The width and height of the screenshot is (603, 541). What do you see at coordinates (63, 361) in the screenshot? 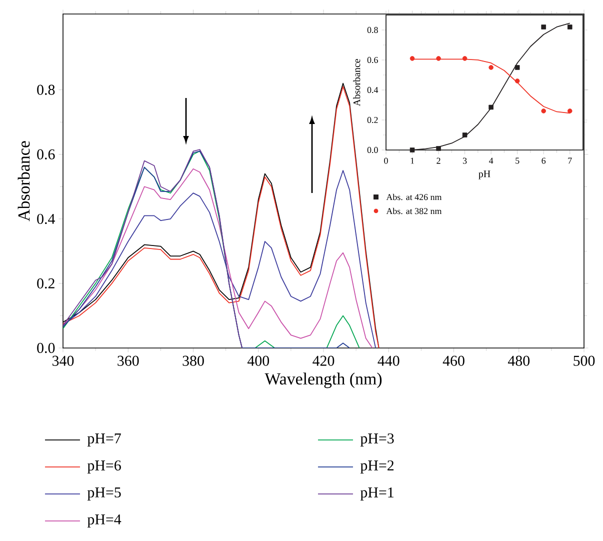
I see `x-tick-label: 340` at bounding box center [63, 361].